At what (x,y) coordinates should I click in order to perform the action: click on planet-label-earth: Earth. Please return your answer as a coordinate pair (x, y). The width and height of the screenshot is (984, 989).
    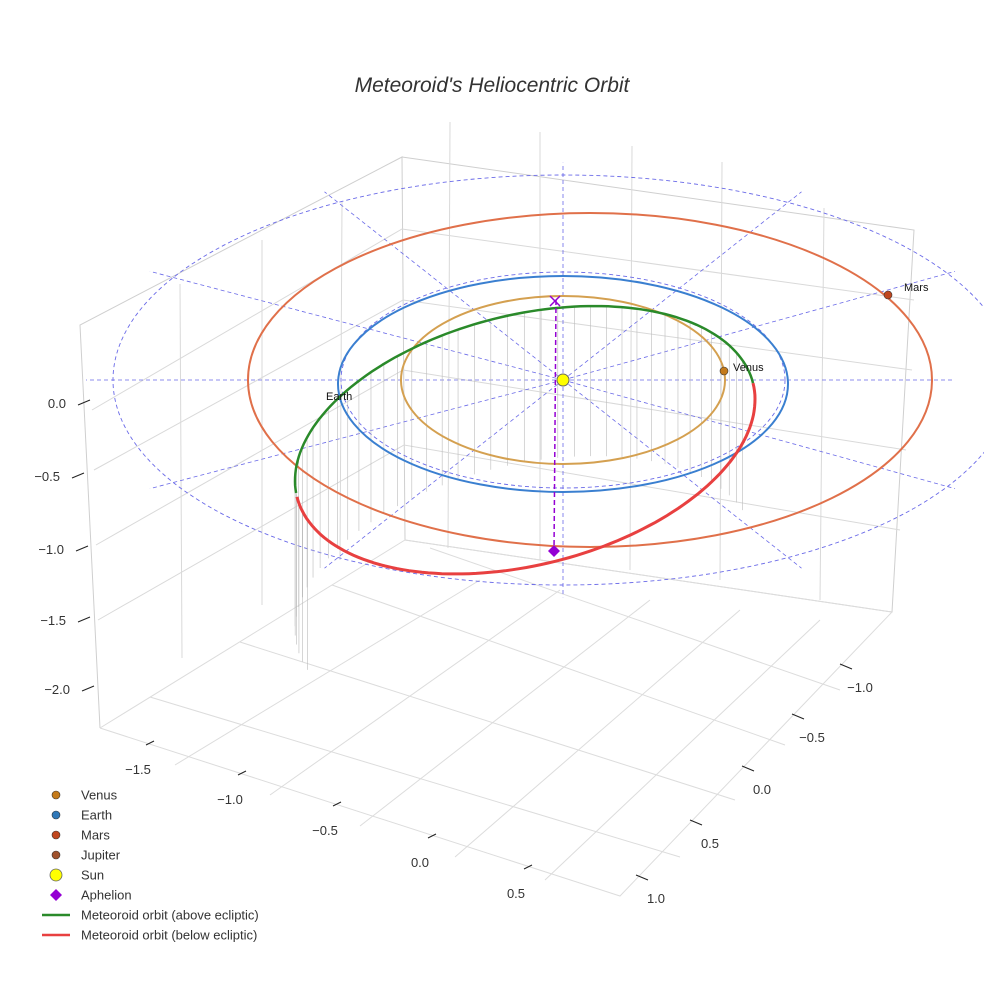
    Looking at the image, I should click on (339, 397).